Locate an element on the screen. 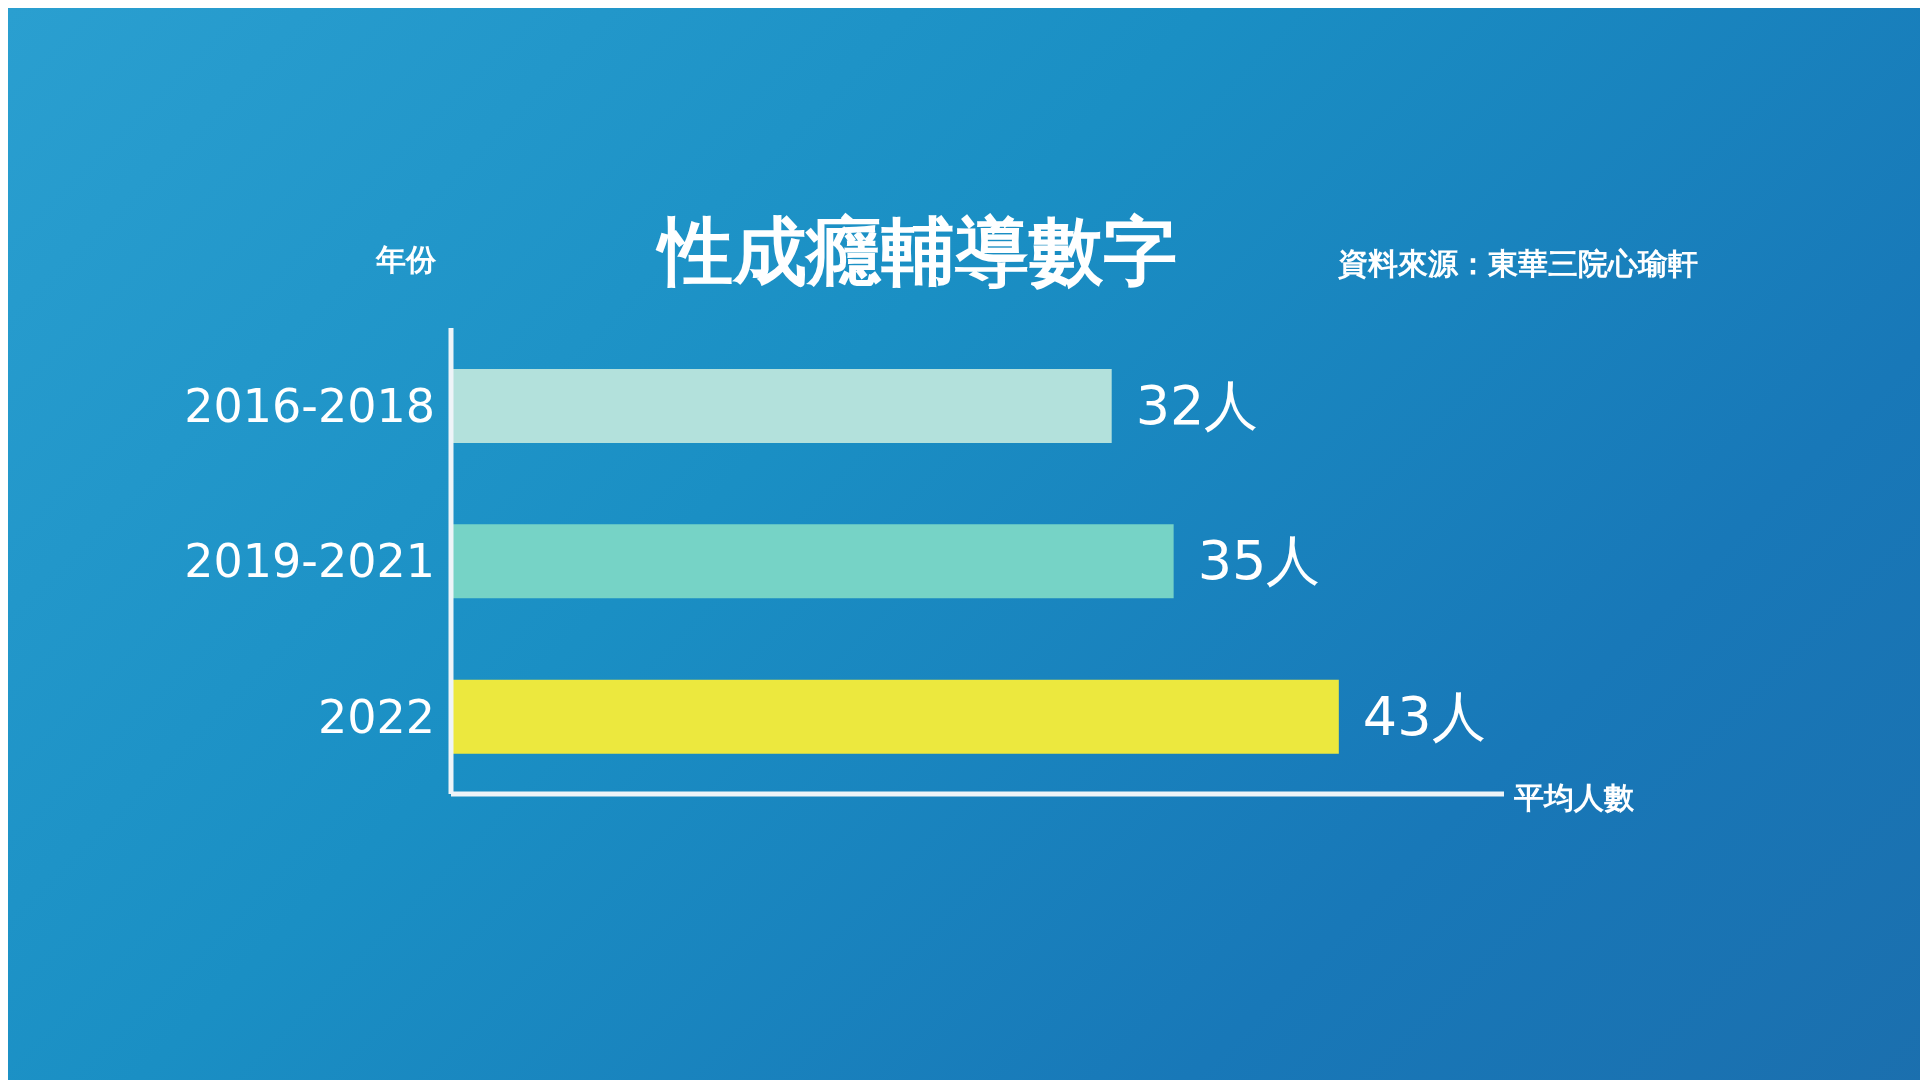 Image resolution: width=1920 pixels, height=1080 pixels. source-note: 資料來源：東華三院心瑜軒 is located at coordinates (1518, 264).